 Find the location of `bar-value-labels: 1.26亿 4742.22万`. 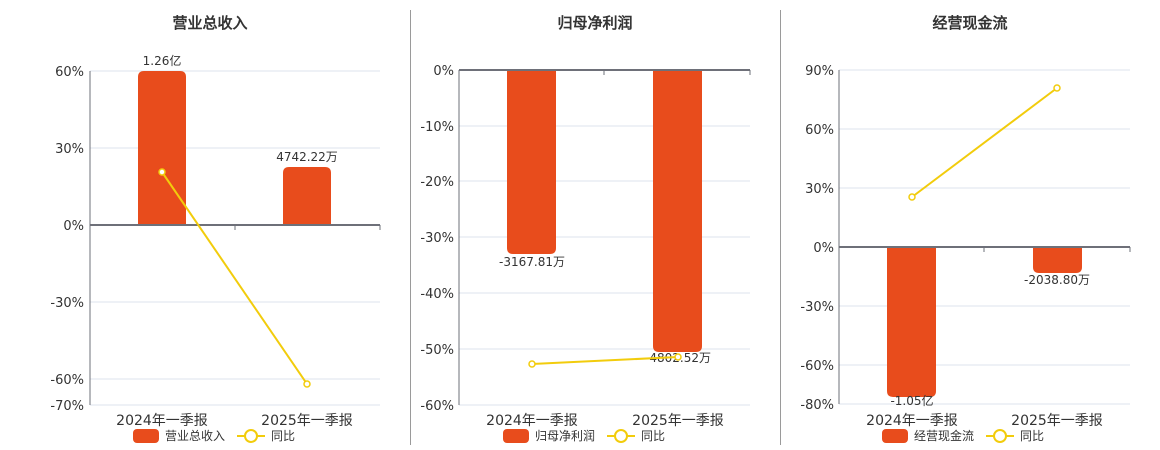

bar-value-labels: 1.26亿 4742.22万 is located at coordinates (240, 108).